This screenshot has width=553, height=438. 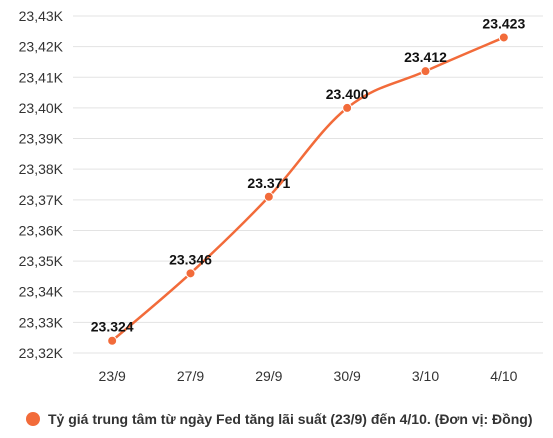 I want to click on y-tick-label: 23,32K, so click(x=41, y=353).